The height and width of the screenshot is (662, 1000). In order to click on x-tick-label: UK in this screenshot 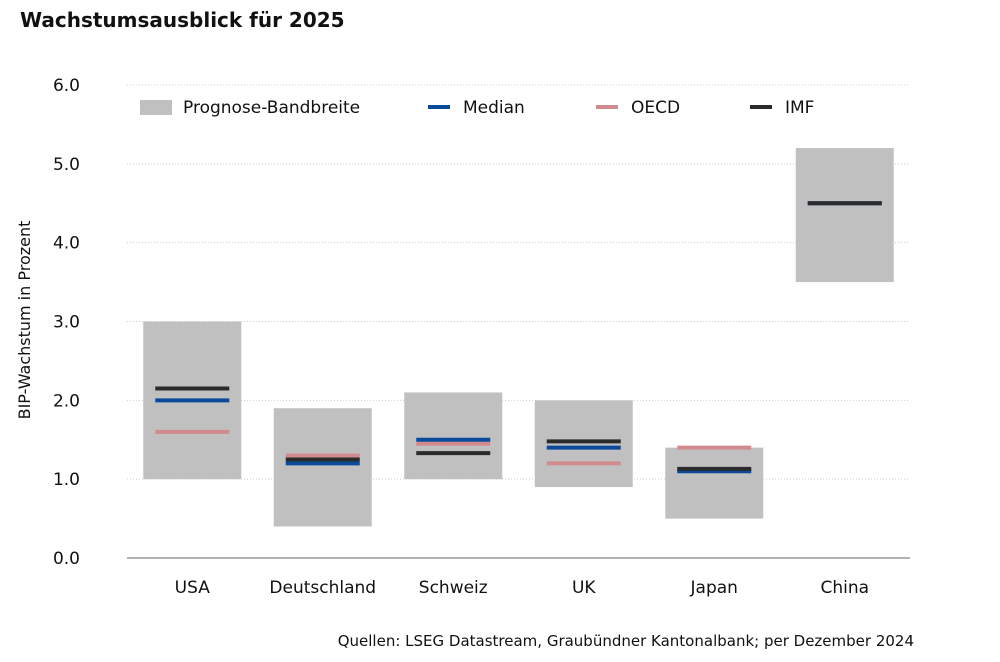, I will do `click(584, 588)`.